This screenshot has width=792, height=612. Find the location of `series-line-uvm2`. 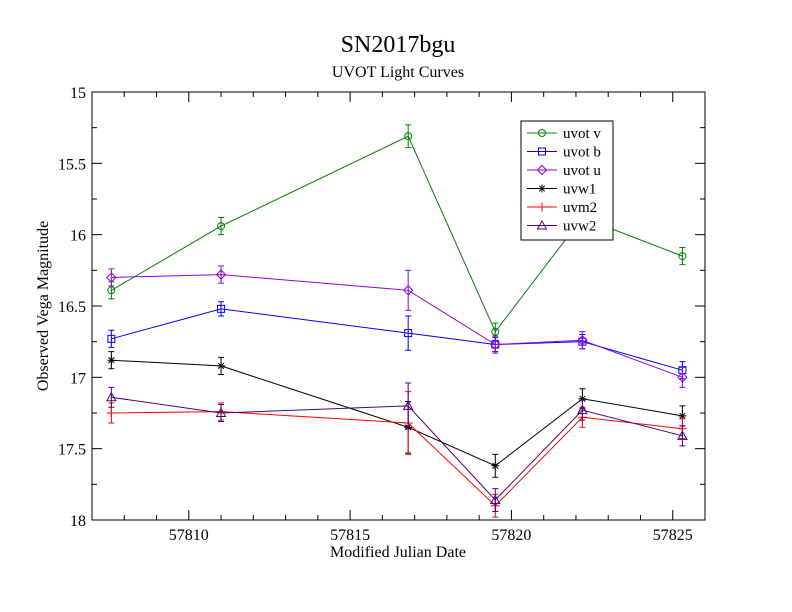

series-line-uvm2 is located at coordinates (397, 459).